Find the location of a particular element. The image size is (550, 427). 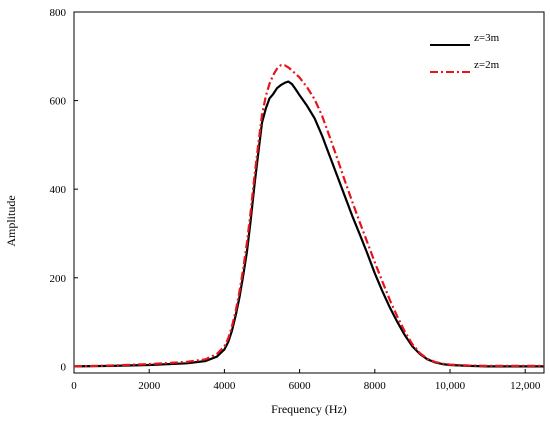

y-tick-label: 200 is located at coordinates (58, 279).